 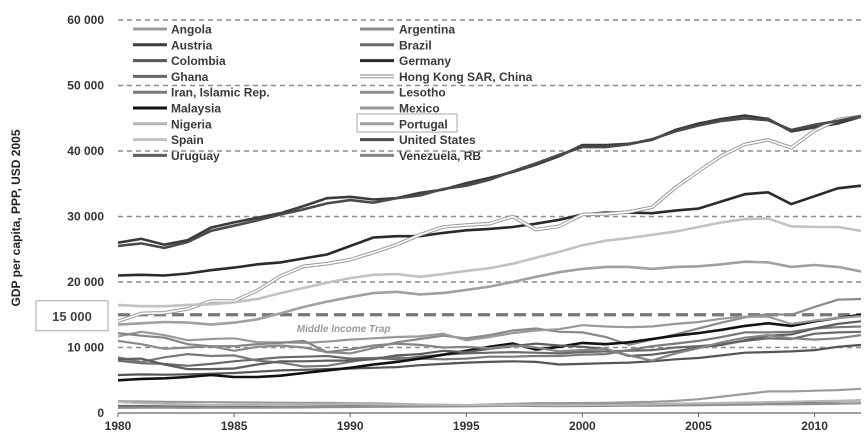 What do you see at coordinates (85, 282) in the screenshot?
I see `y-tick-label: 20 000` at bounding box center [85, 282].